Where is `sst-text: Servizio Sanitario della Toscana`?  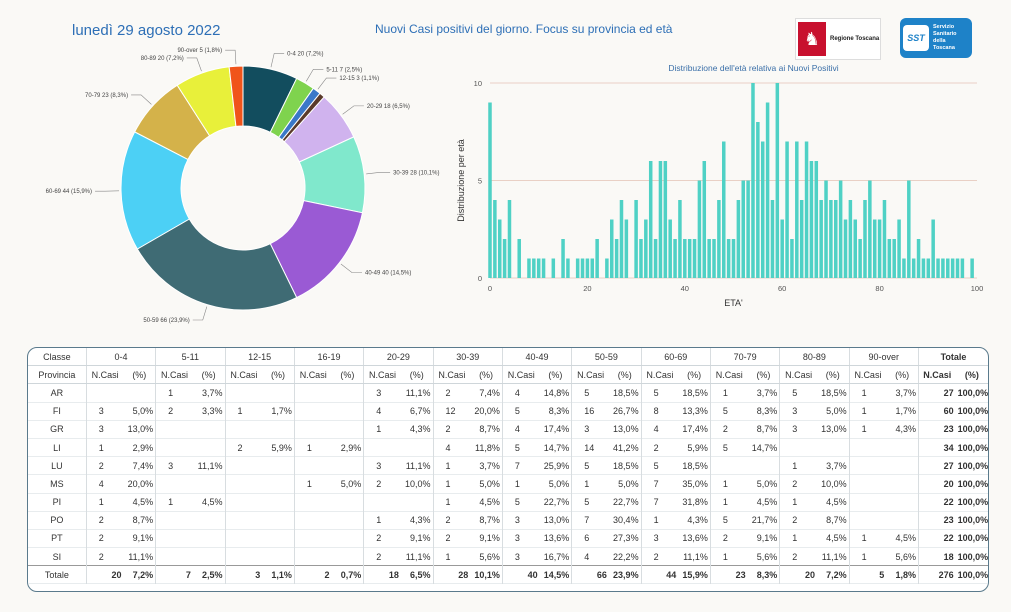
sst-text: Servizio Sanitario della Toscana is located at coordinates (945, 38).